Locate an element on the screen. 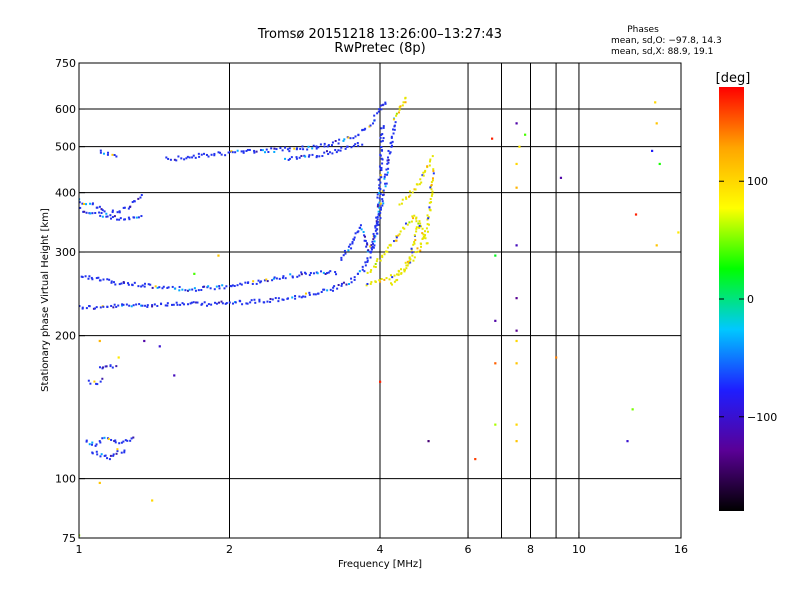 The image size is (800, 600). stats-line-x: mean, sd,X: 88.9, 19.1 is located at coordinates (662, 52).